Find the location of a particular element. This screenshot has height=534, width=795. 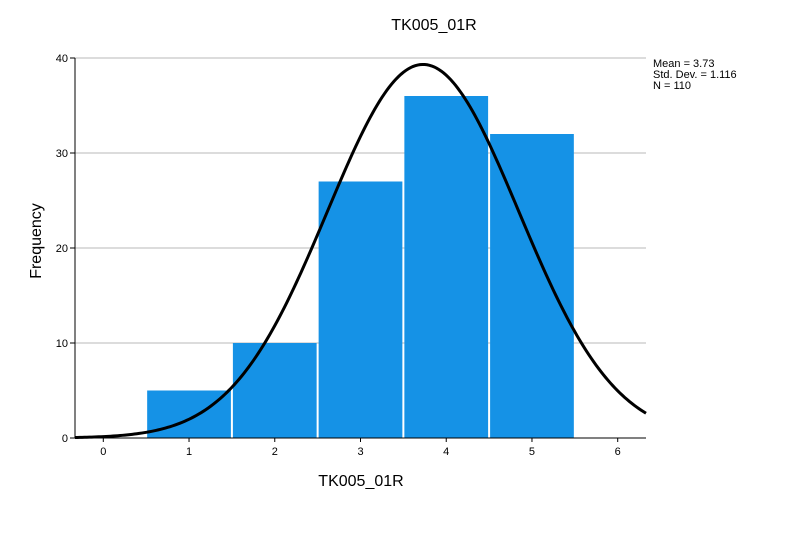

x-axis-ticks: 0 1 2 3 4 5 6 is located at coordinates (360, 448).